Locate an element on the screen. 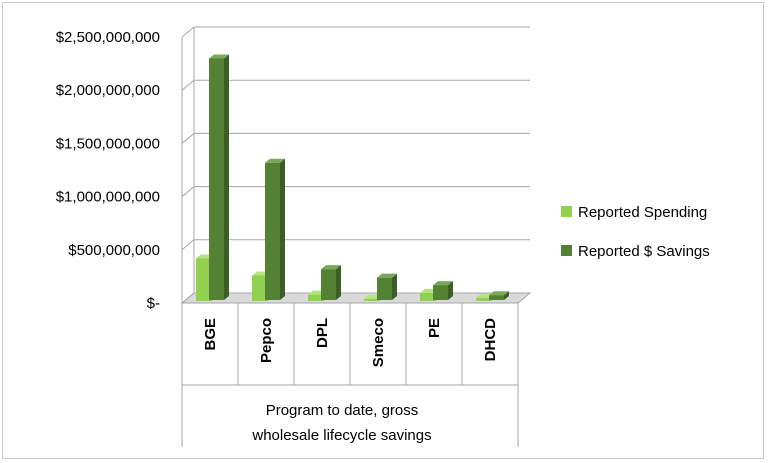 The height and width of the screenshot is (463, 768). legend-swatch-reported-spending is located at coordinates (566, 211).